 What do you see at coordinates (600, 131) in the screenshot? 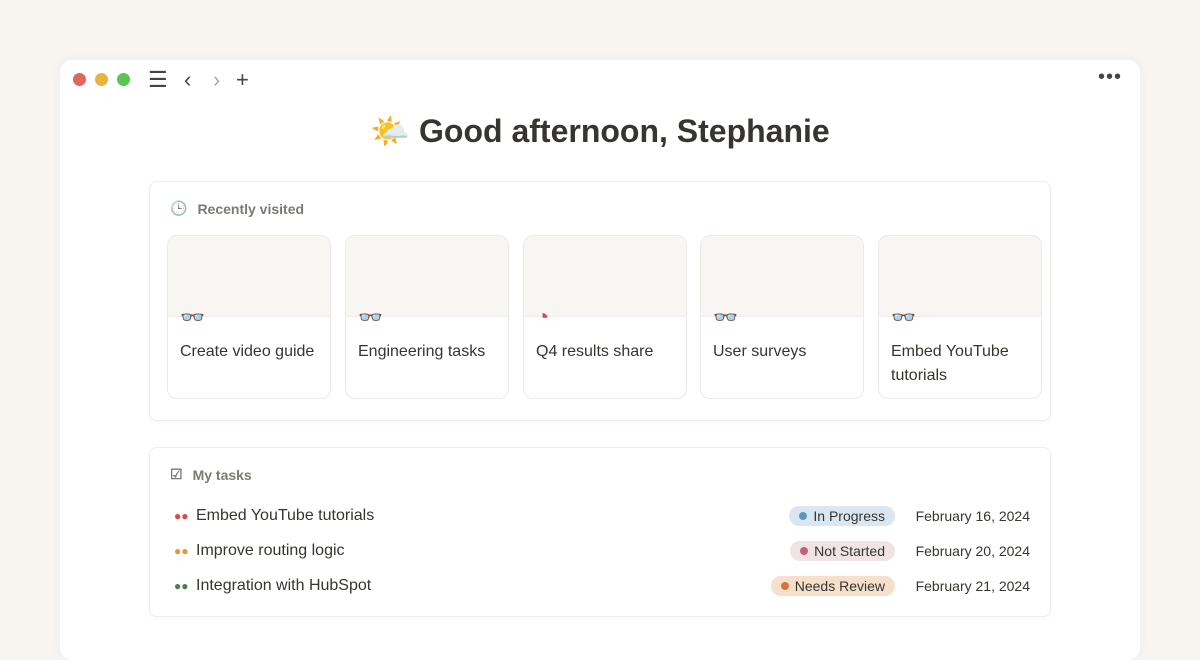
I see `page-title: 🌤️ Good afternoon, Stephanie` at bounding box center [600, 131].